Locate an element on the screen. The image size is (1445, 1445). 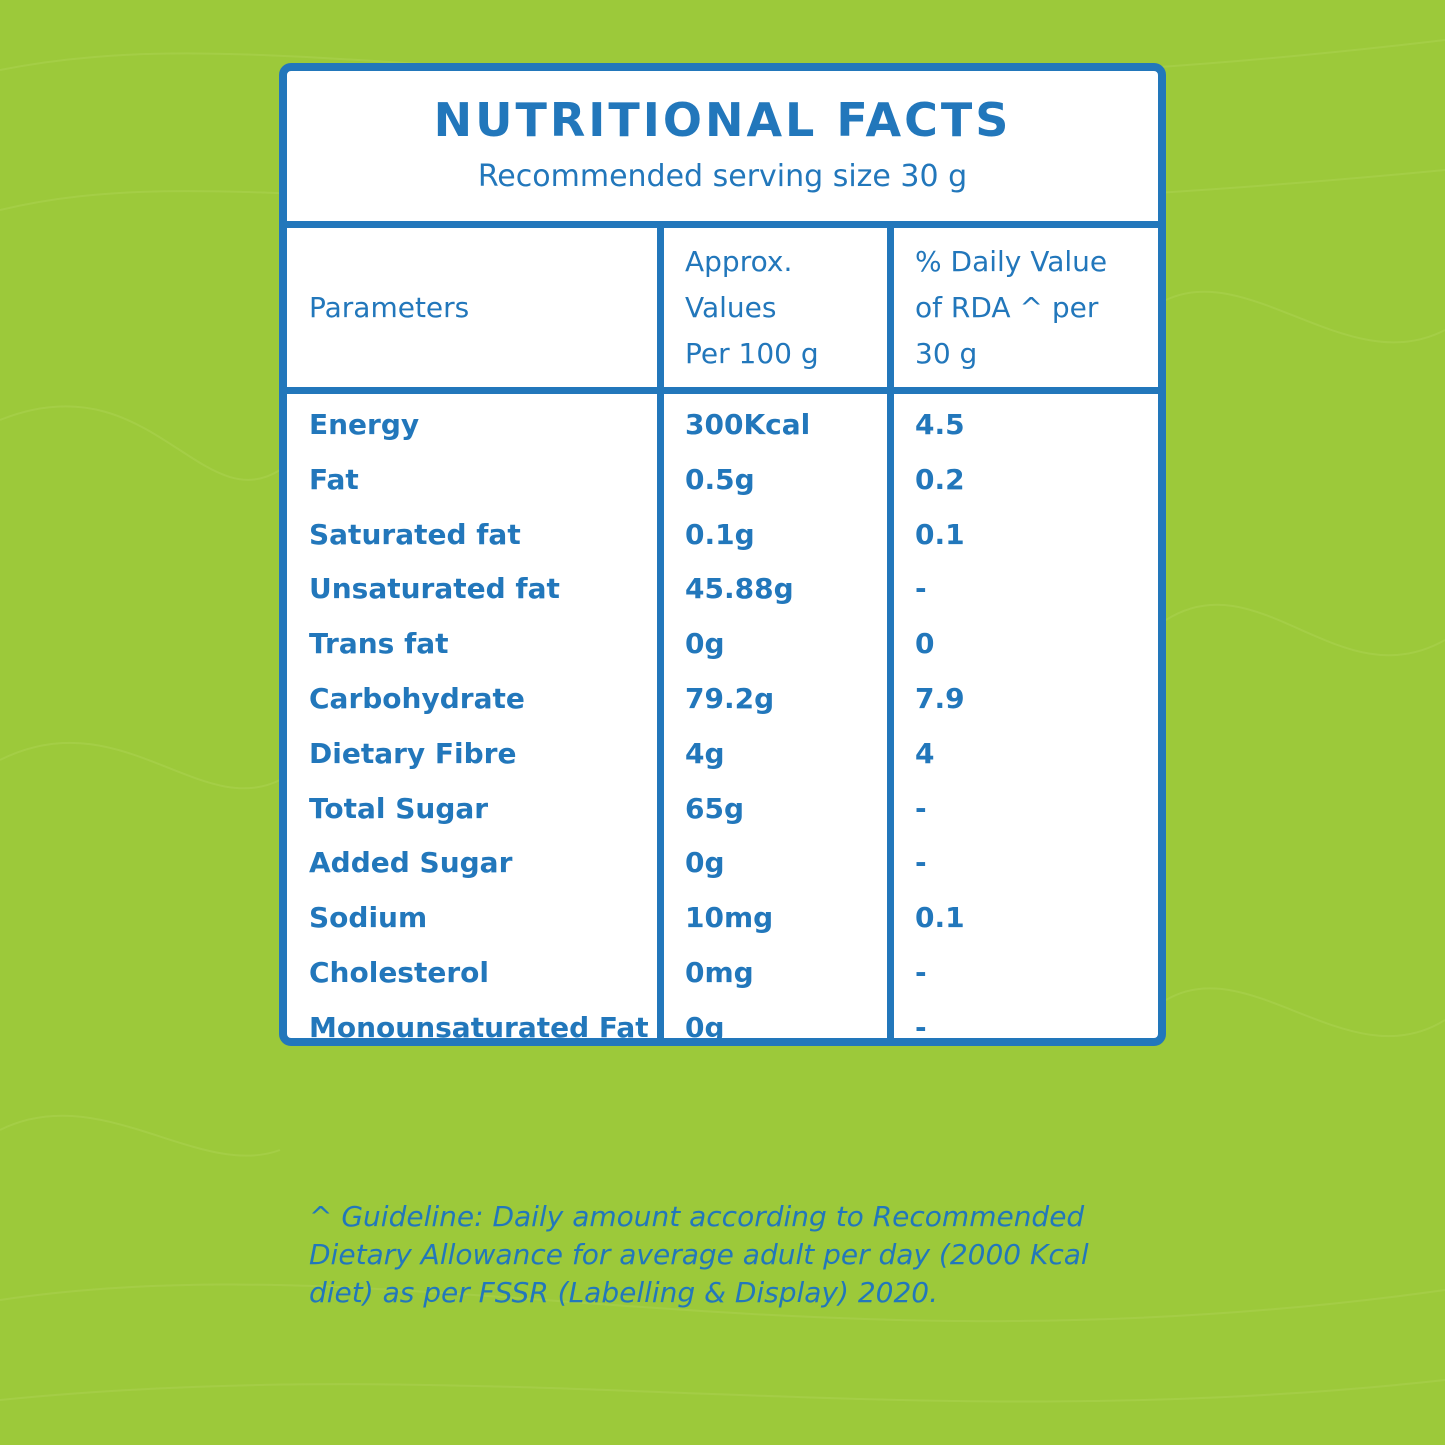
header-approx-values: Approx. Values Per 100 g is located at coordinates (752, 307).